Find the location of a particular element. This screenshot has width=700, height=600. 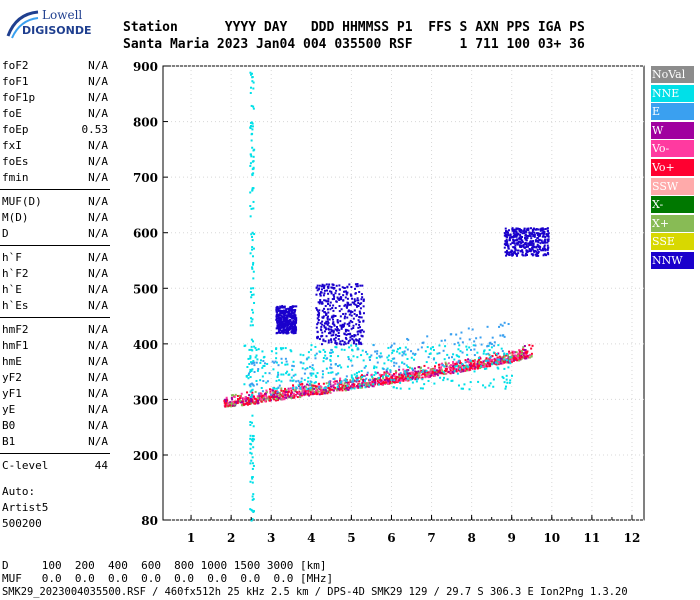

legend-item-x: X- is located at coordinates (672, 205).